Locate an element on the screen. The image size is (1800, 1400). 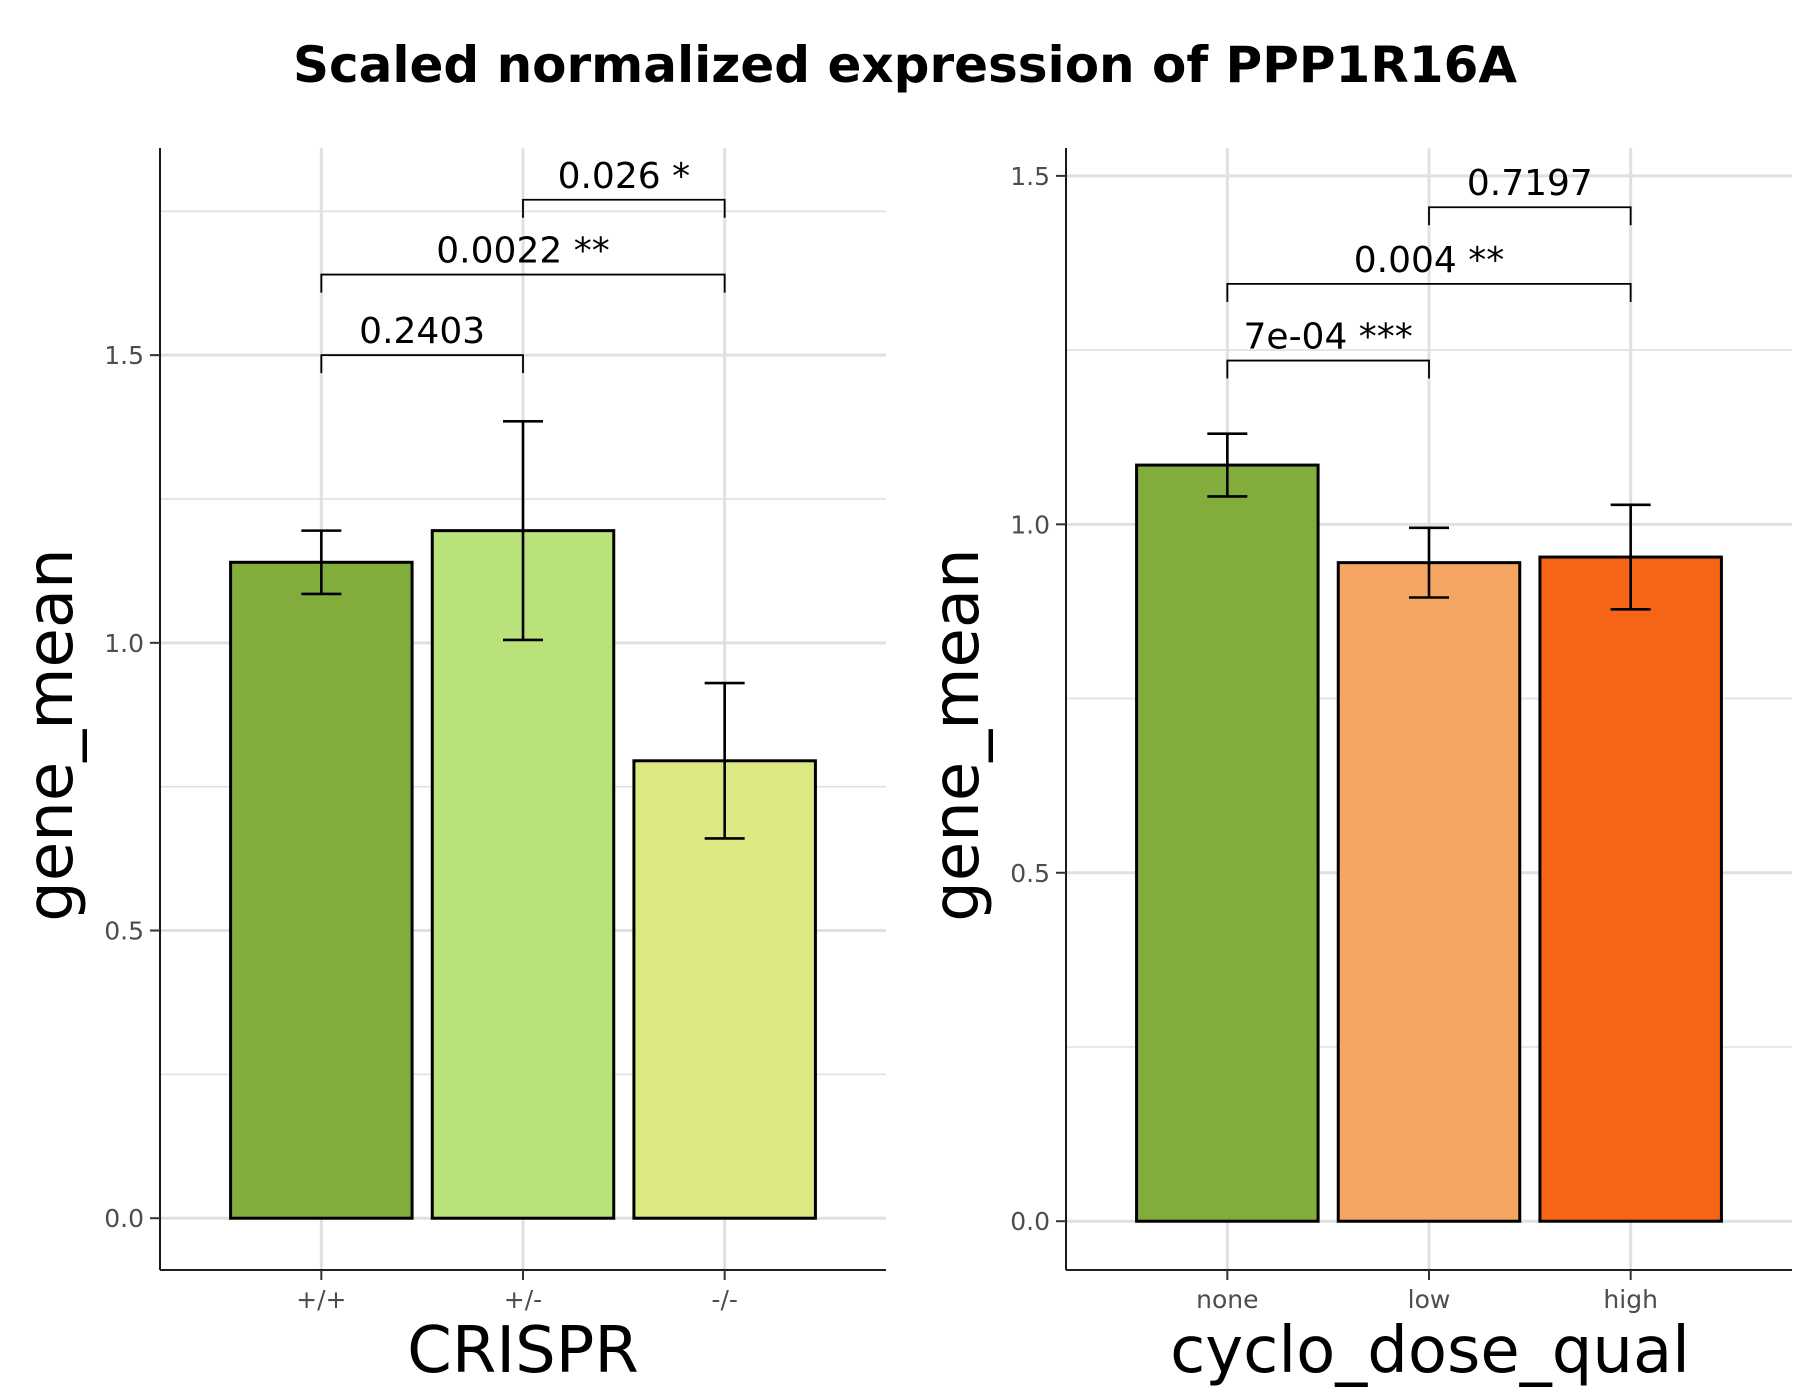
significance-label: 0.004 ** is located at coordinates (1429, 260).